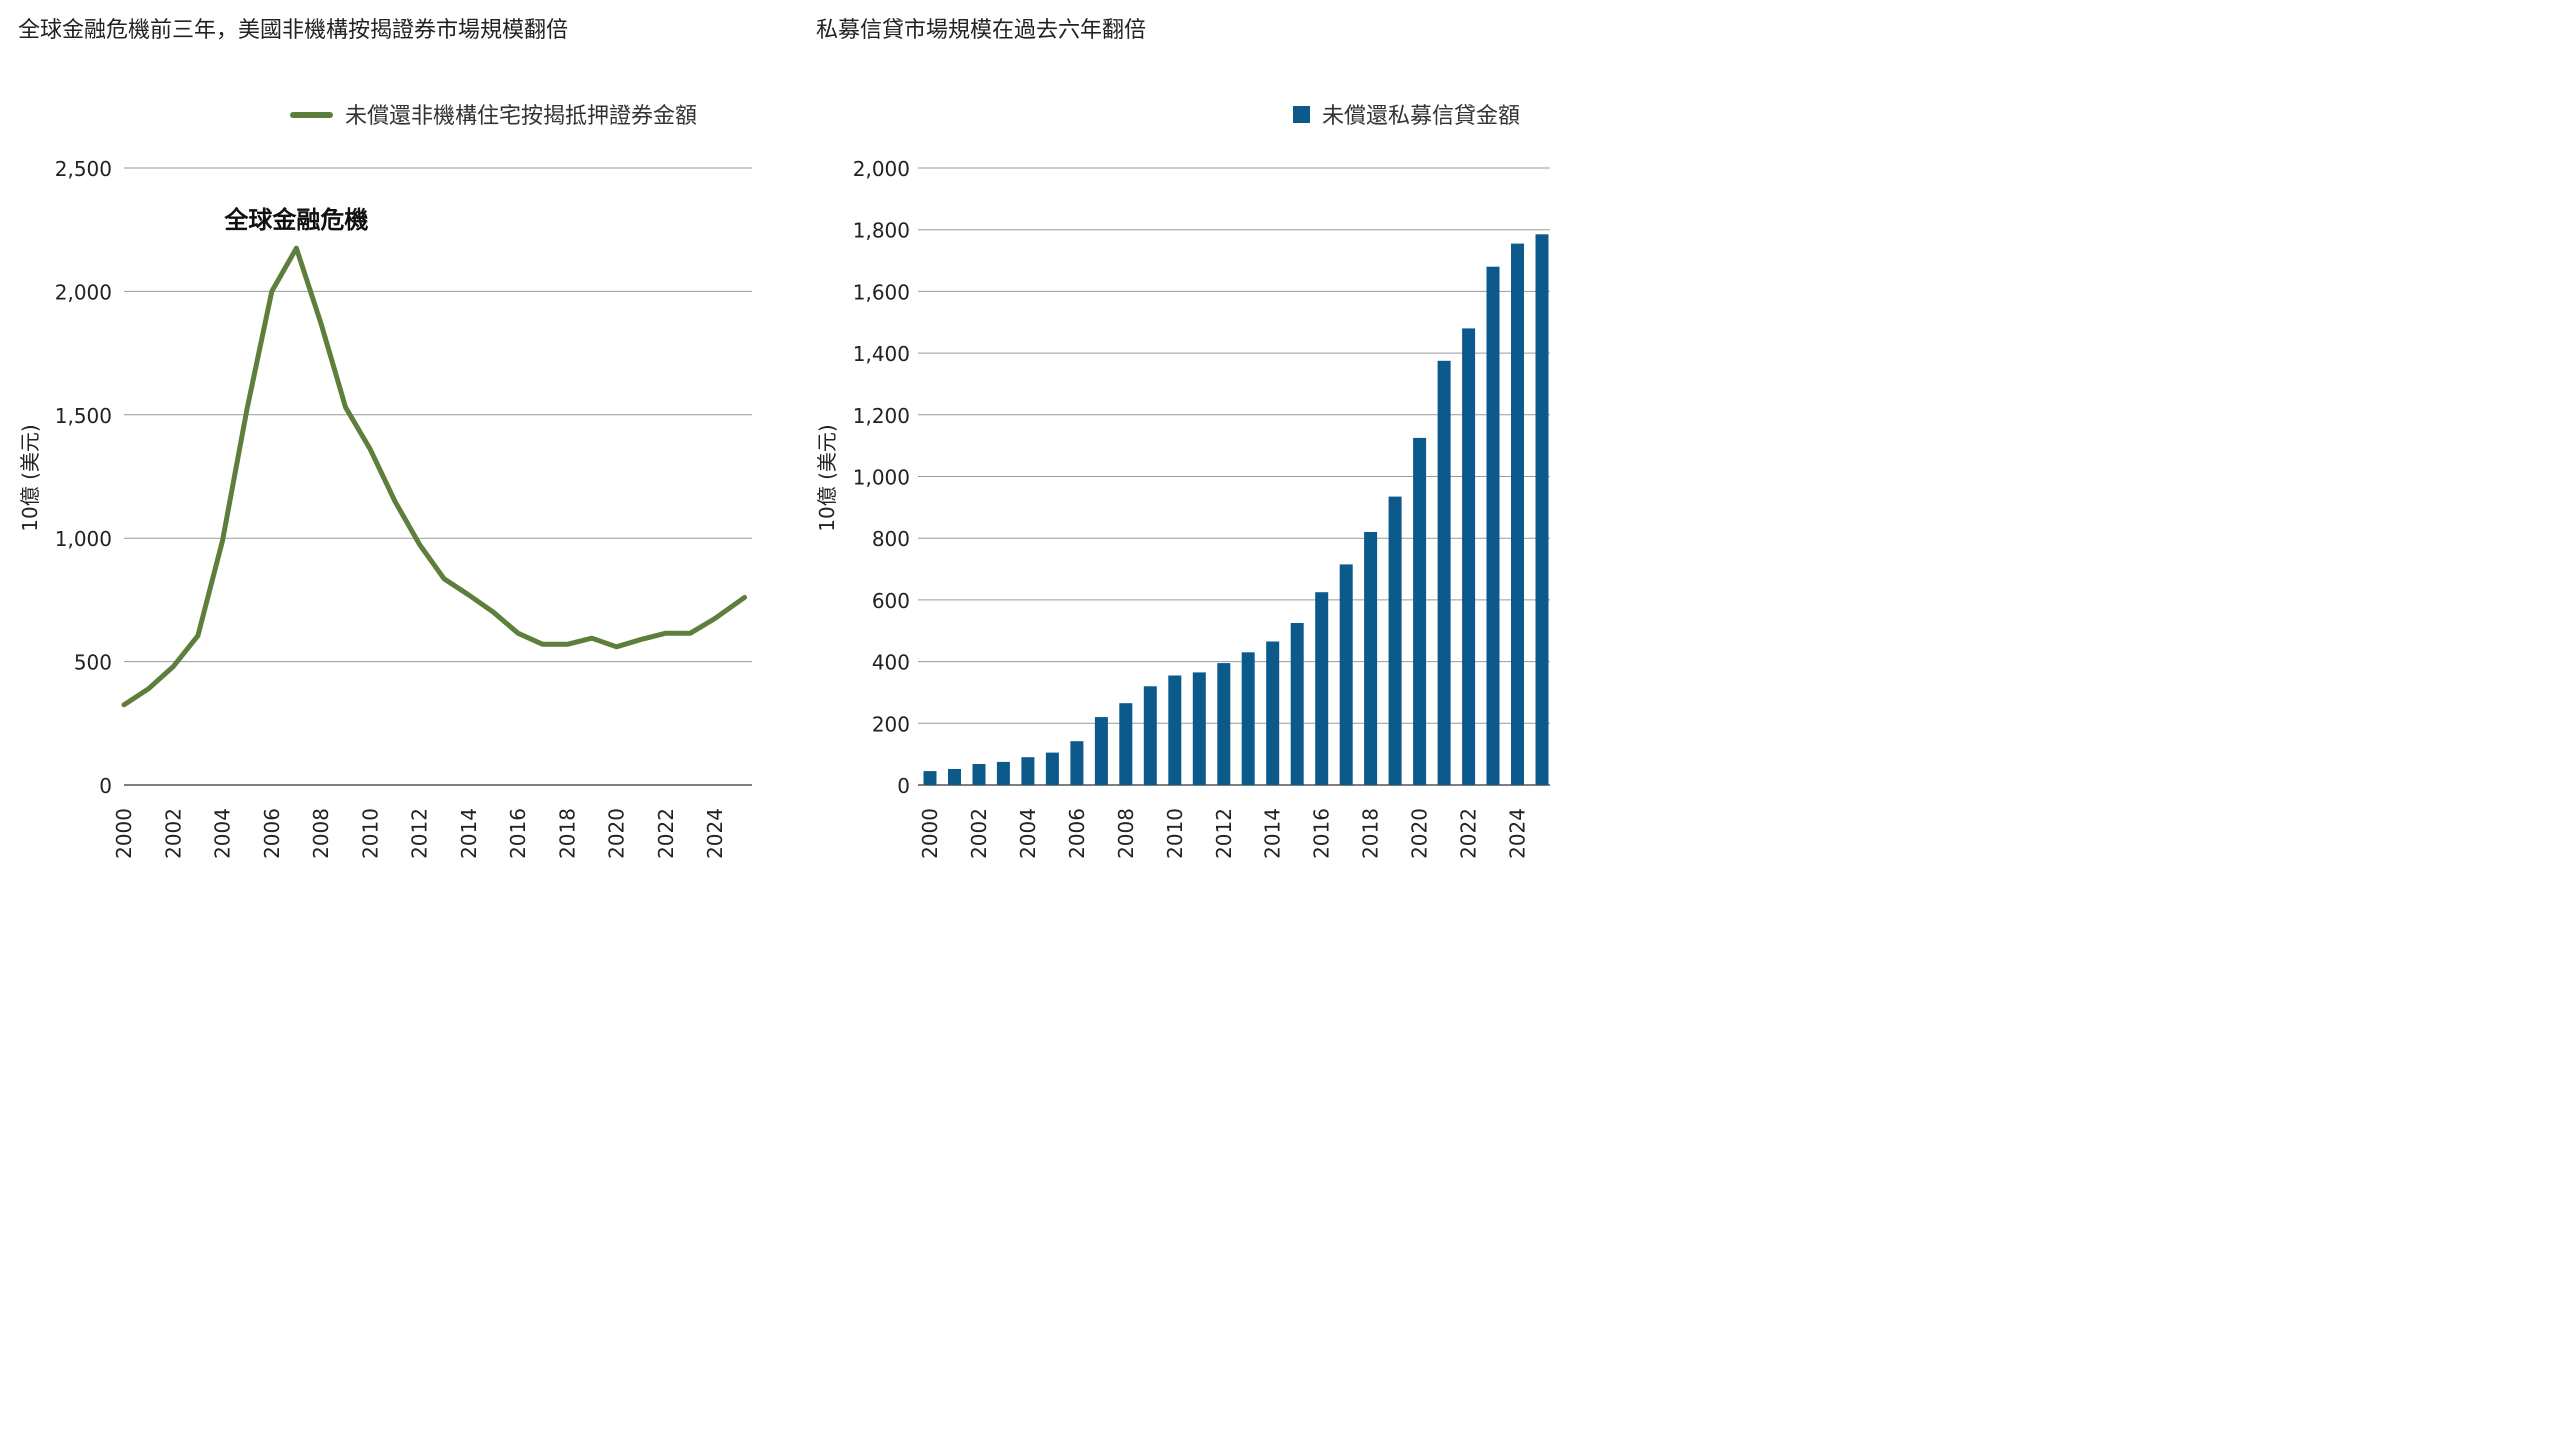 This screenshot has height=1440, width=2560. I want to click on right-x-tick-label: 2018, so click(1371, 833).